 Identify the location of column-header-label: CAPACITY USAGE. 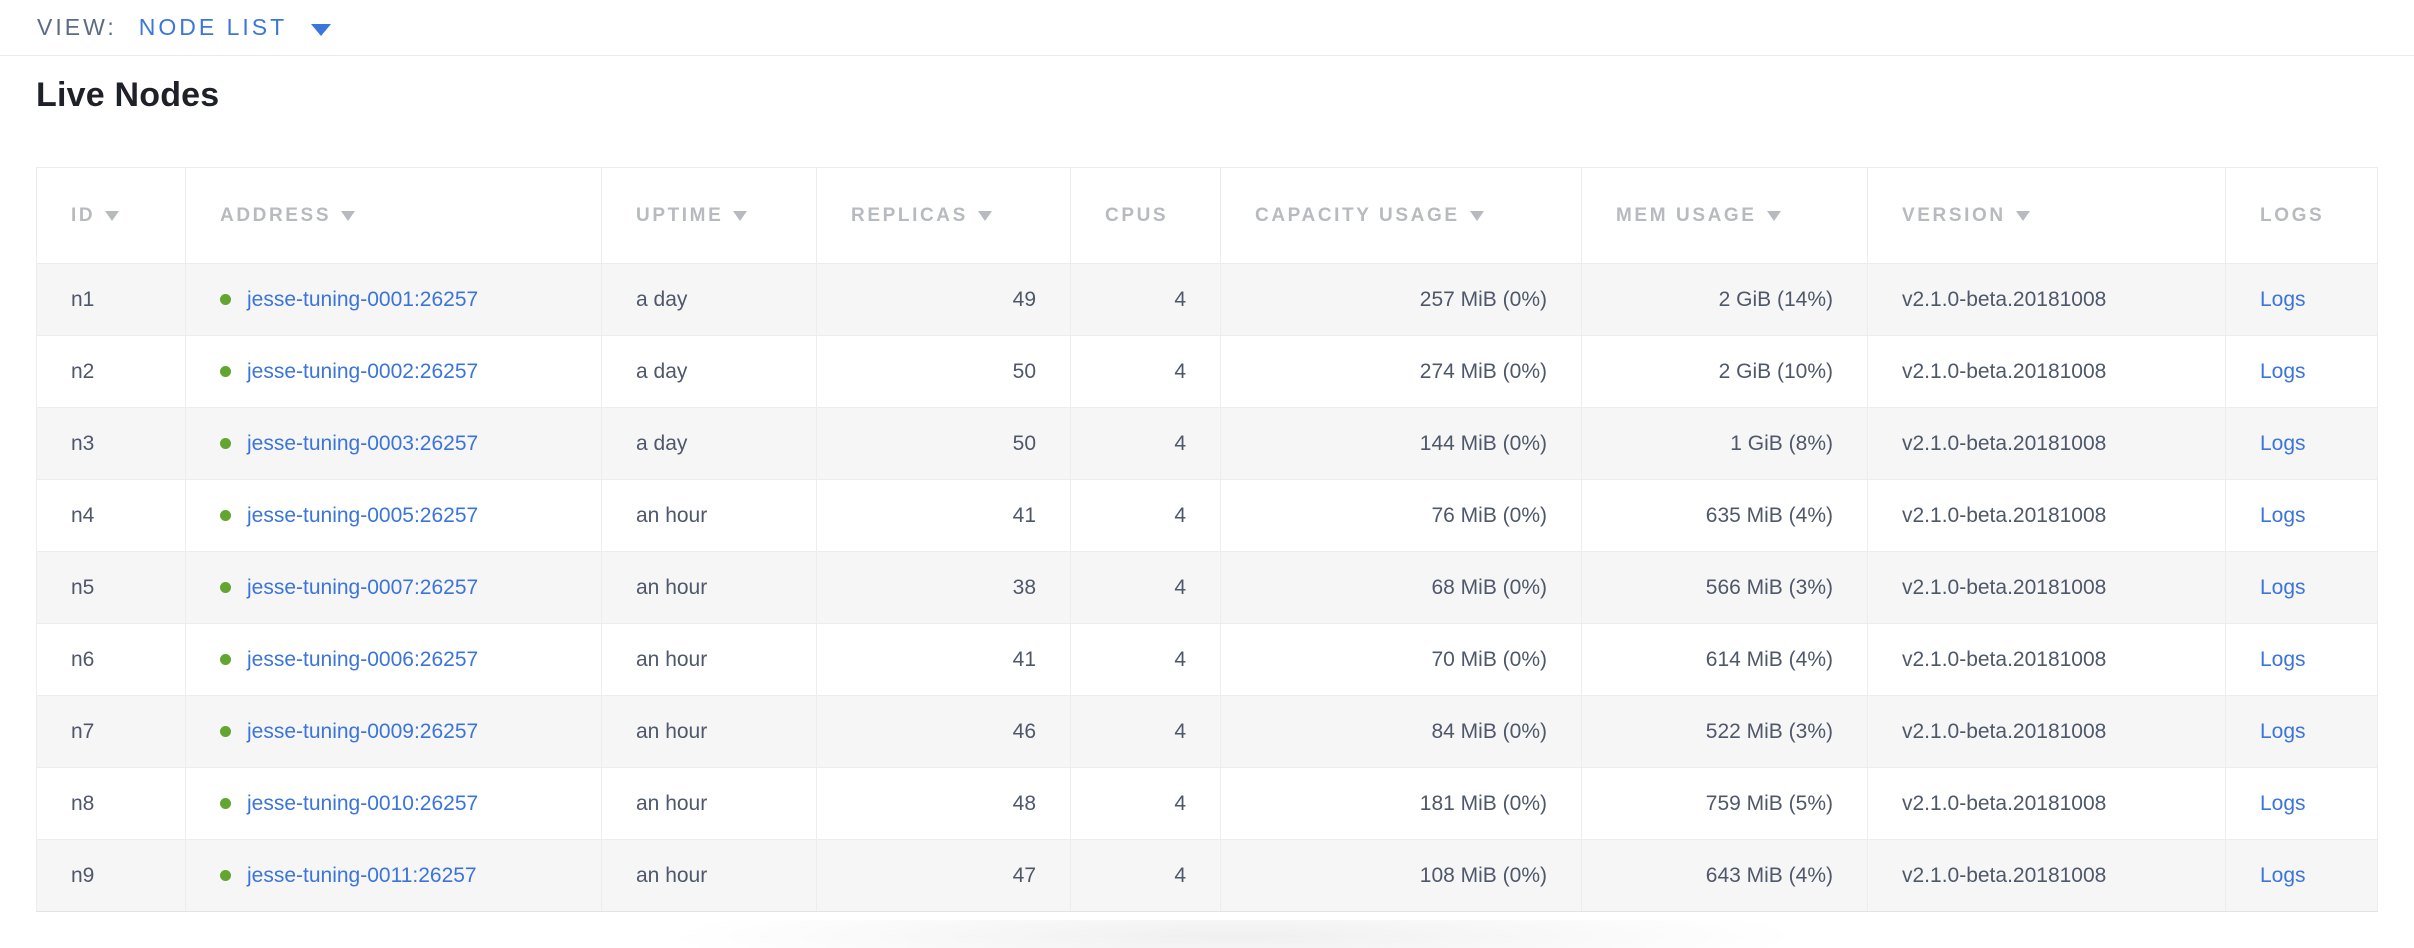
(1357, 215).